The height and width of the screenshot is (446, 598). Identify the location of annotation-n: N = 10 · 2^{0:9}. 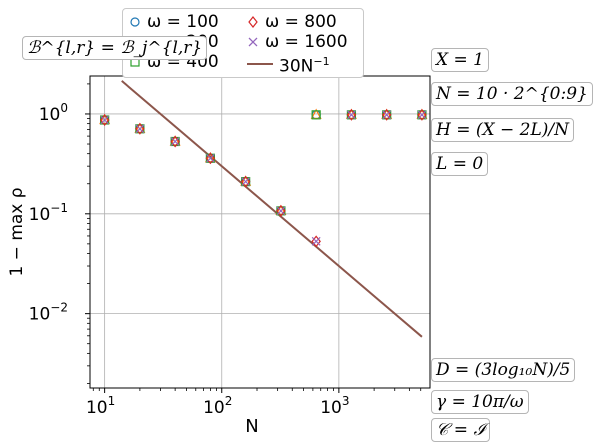
(512, 94).